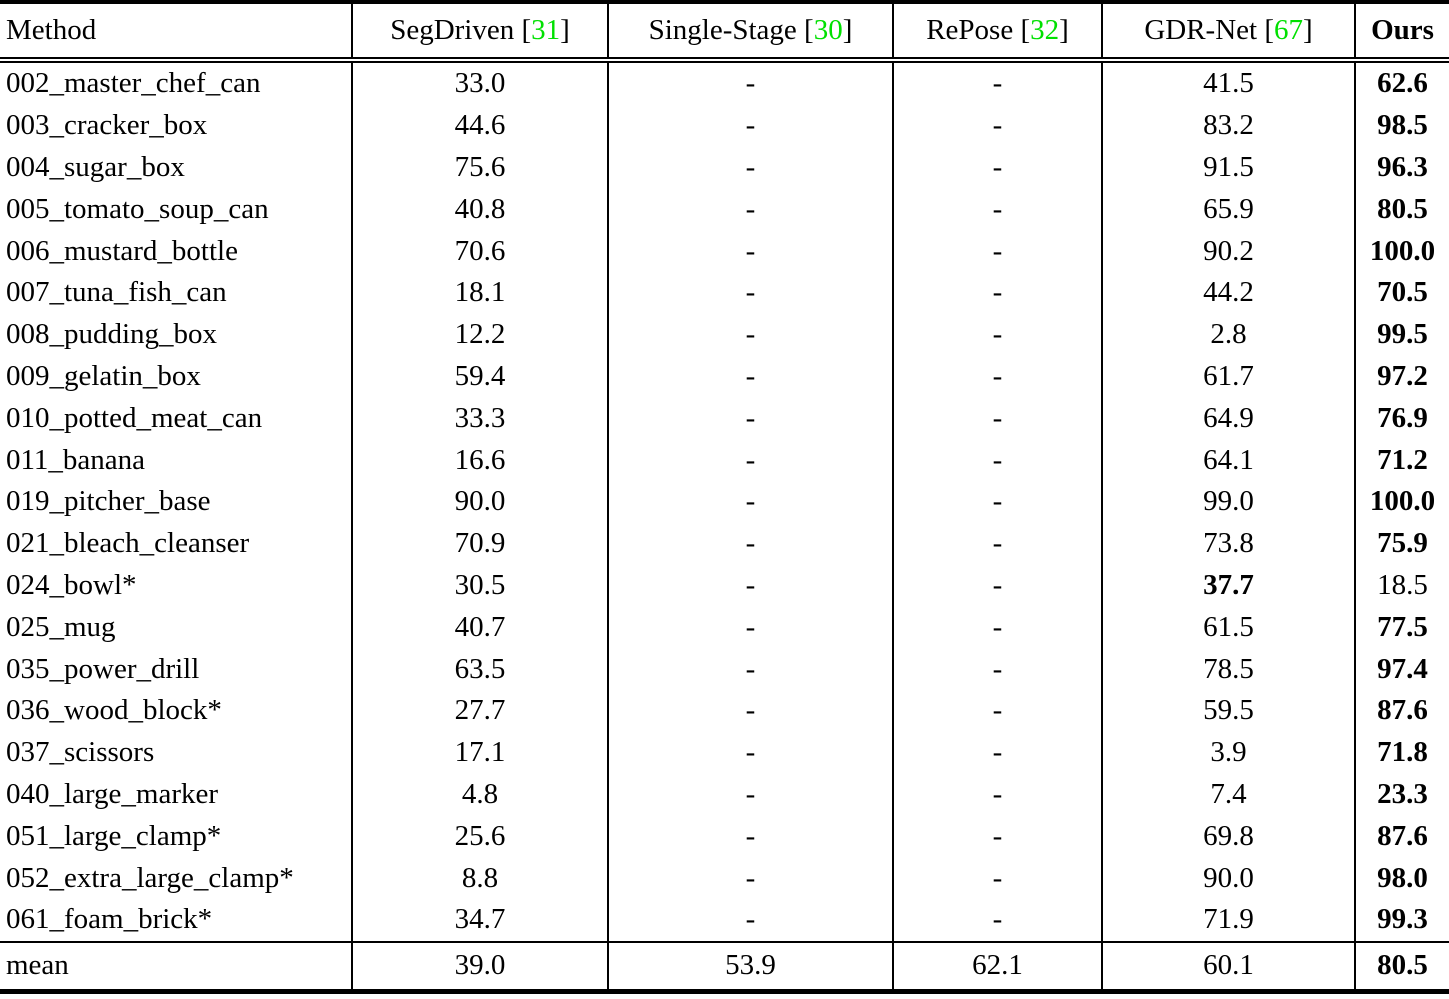 This screenshot has height=999, width=1449. What do you see at coordinates (546, 30) in the screenshot?
I see `citation-link: 31` at bounding box center [546, 30].